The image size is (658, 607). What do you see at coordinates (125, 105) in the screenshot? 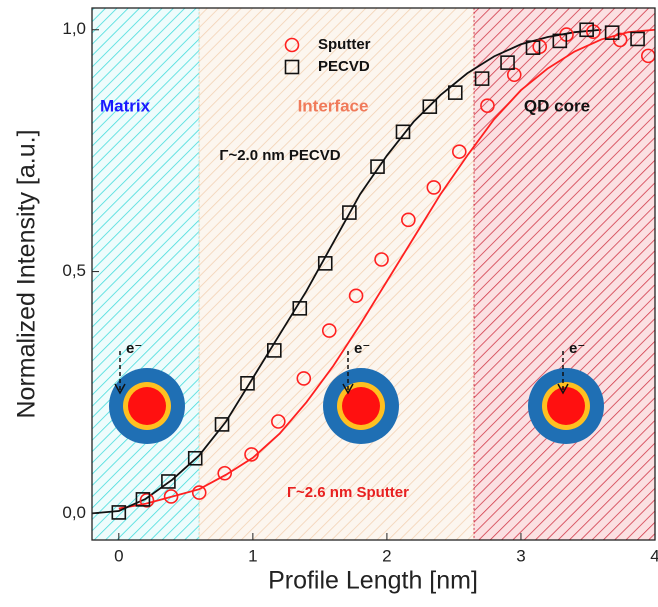
I see `region-label: Matrix` at bounding box center [125, 105].